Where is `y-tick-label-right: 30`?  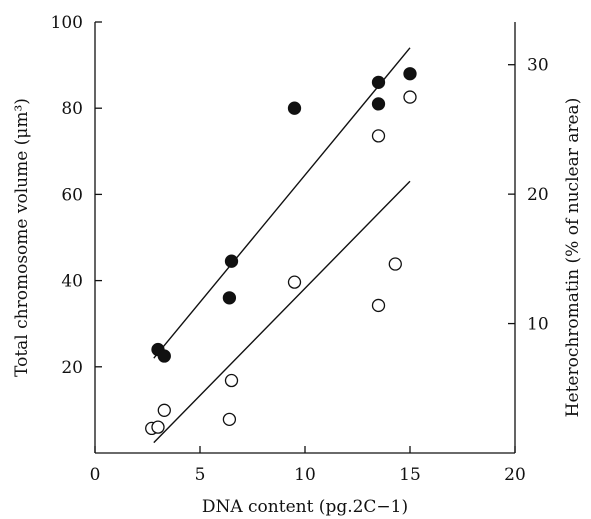 y-tick-label-right: 30 is located at coordinates (538, 66).